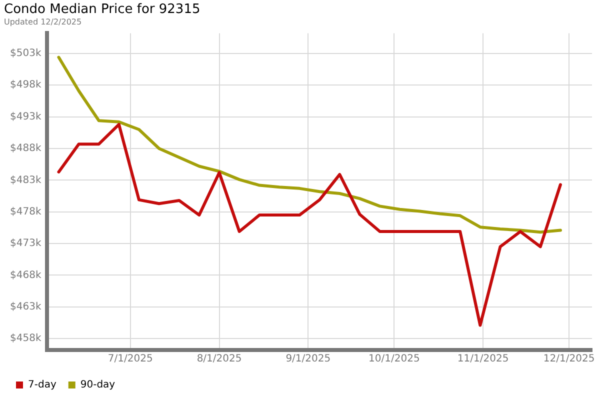 The height and width of the screenshot is (400, 600). What do you see at coordinates (130, 359) in the screenshot?
I see `x-tick-label: 7/1/2025` at bounding box center [130, 359].